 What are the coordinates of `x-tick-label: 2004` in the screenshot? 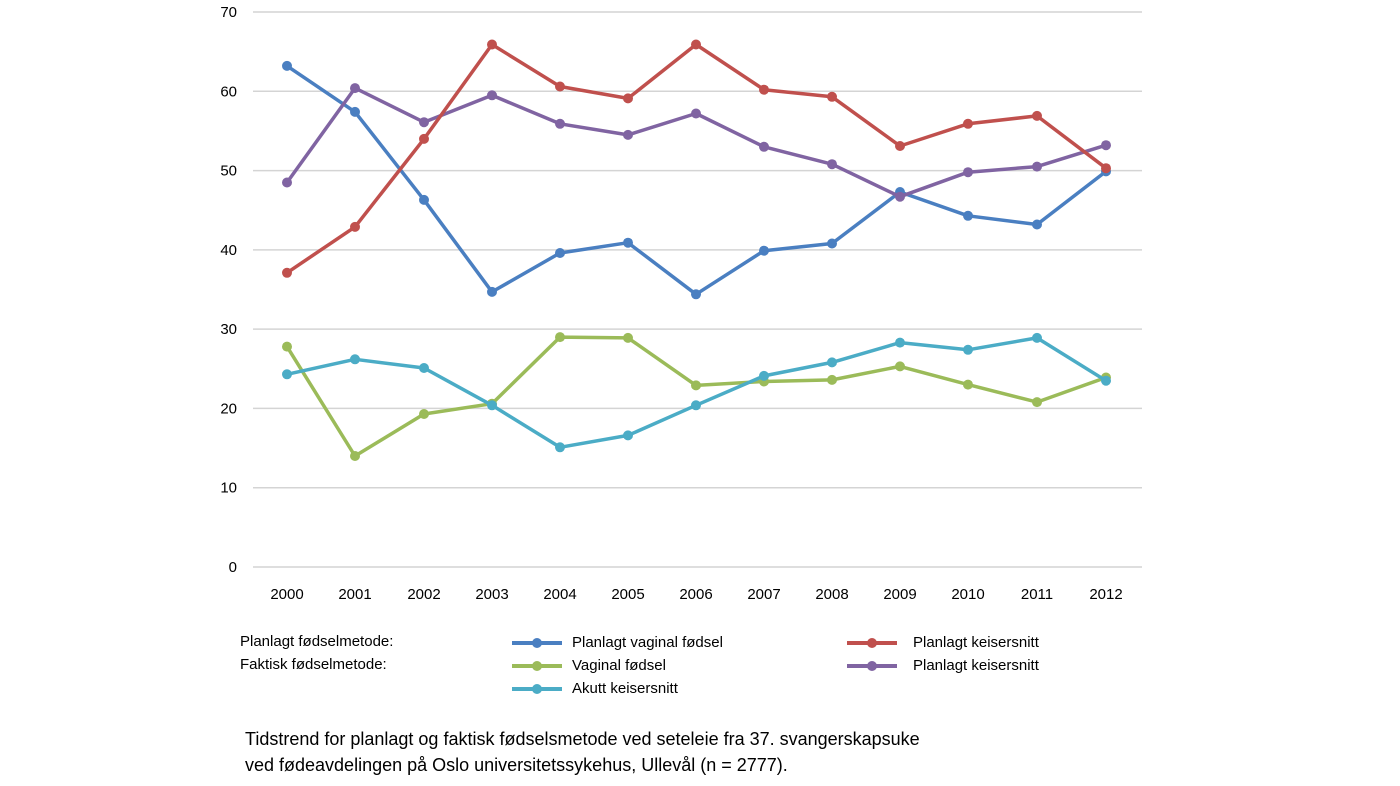 It's located at (559, 594).